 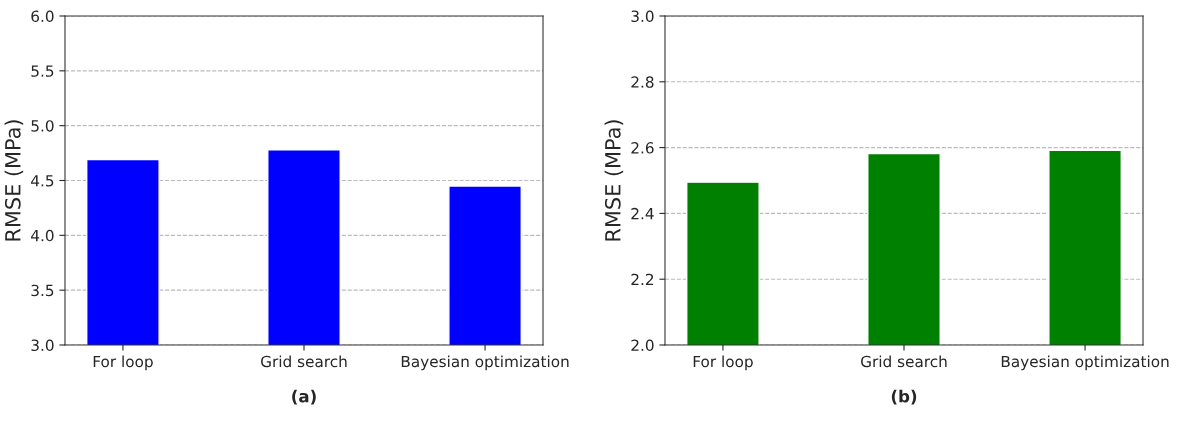 What do you see at coordinates (642, 279) in the screenshot?
I see `y-tick-label: 2.2` at bounding box center [642, 279].